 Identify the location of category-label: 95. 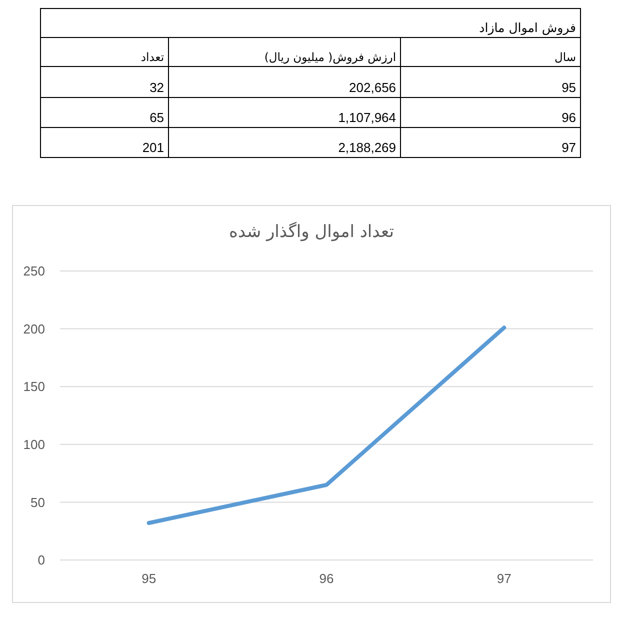
(490, 82).